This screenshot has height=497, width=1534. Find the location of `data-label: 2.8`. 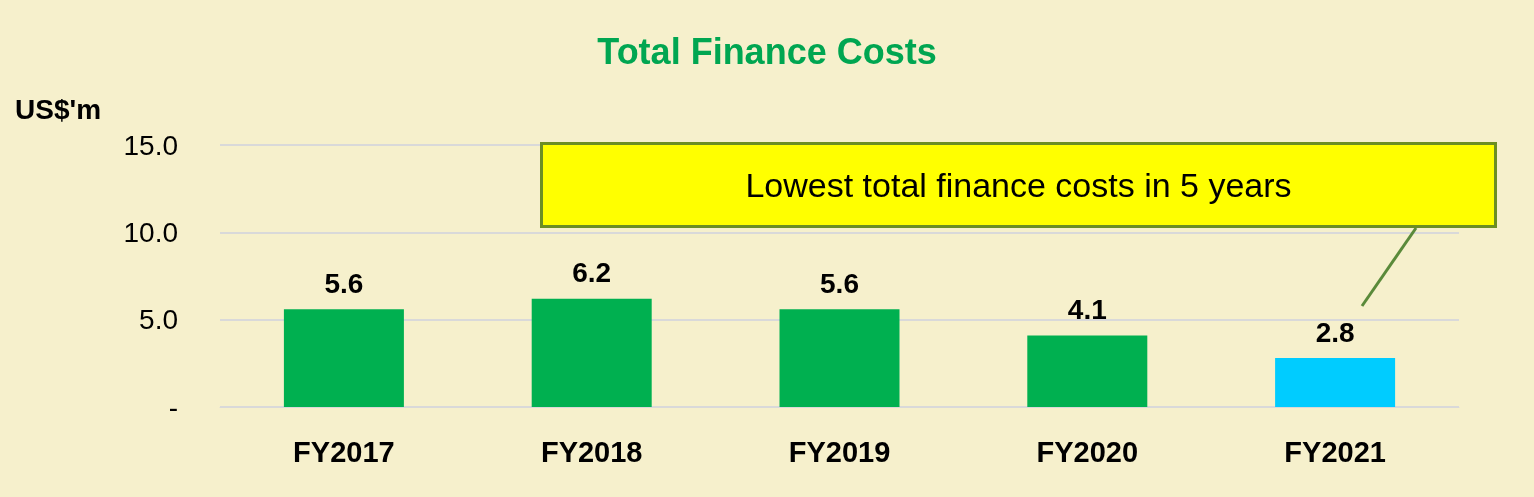

data-label: 2.8 is located at coordinates (1335, 332).